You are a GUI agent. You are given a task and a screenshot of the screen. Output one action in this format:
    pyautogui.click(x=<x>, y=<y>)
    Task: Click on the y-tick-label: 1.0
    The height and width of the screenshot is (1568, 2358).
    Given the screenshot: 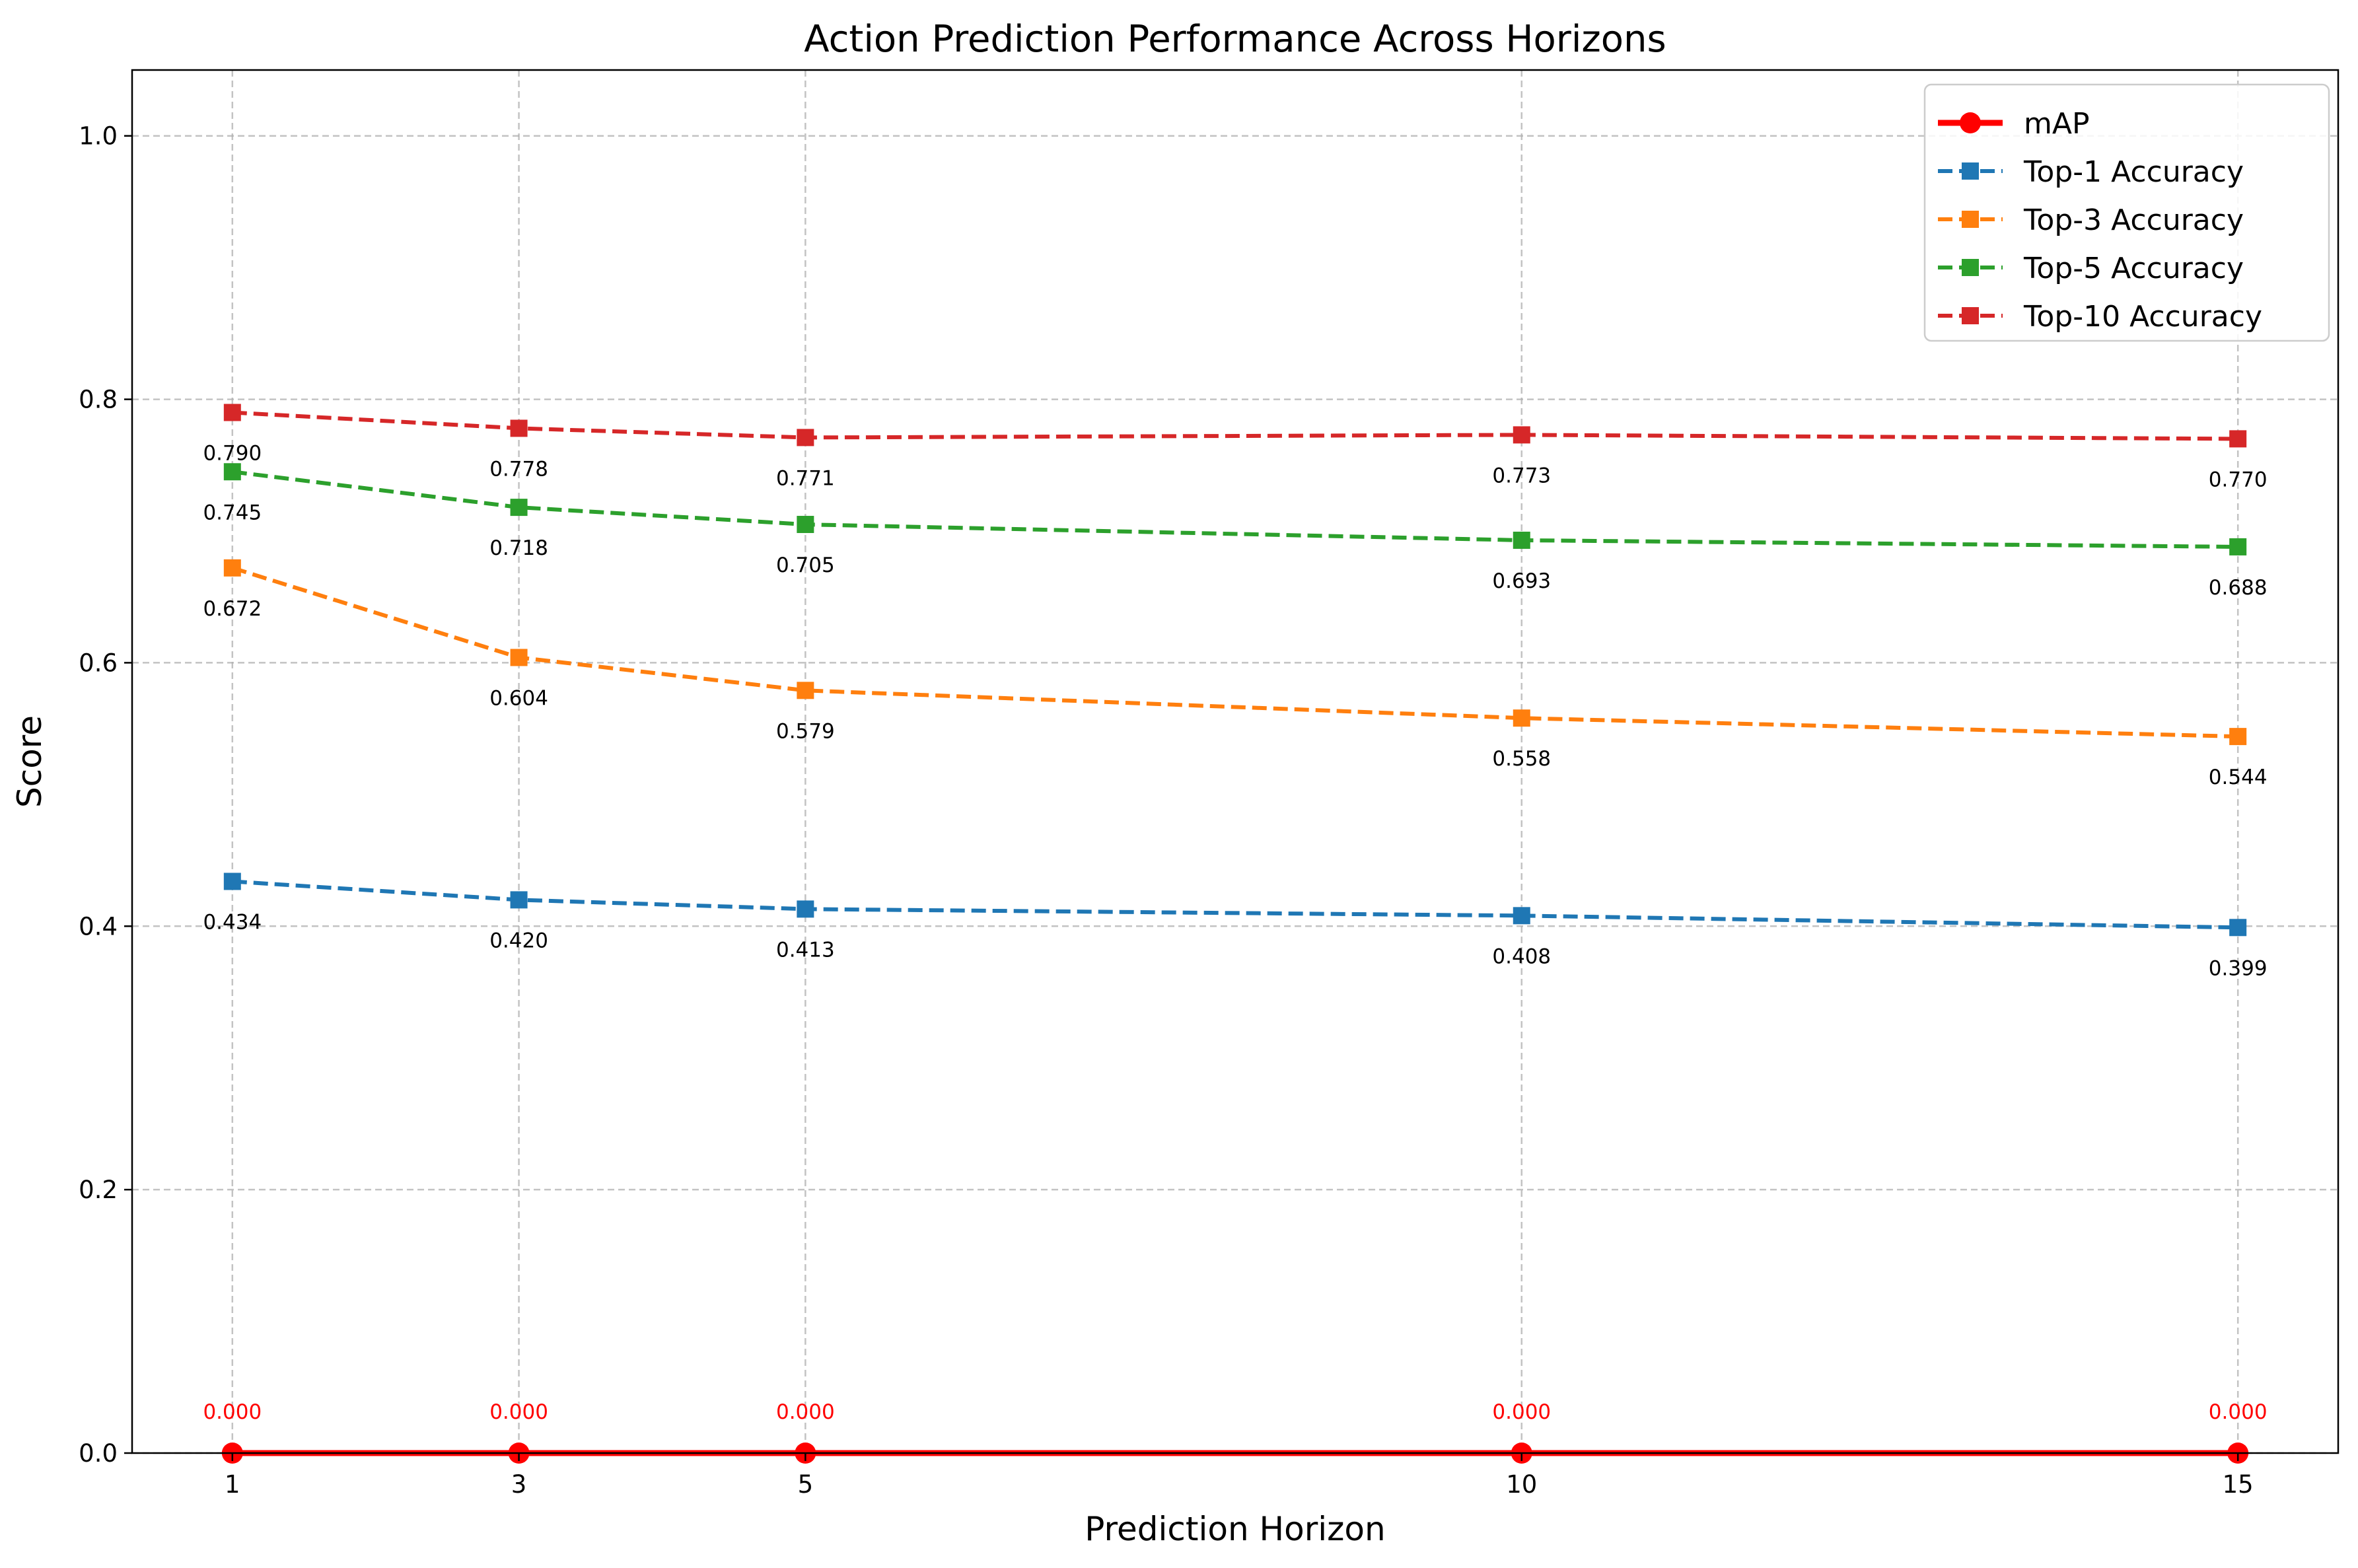 What is the action you would take?
    pyautogui.click(x=98, y=136)
    